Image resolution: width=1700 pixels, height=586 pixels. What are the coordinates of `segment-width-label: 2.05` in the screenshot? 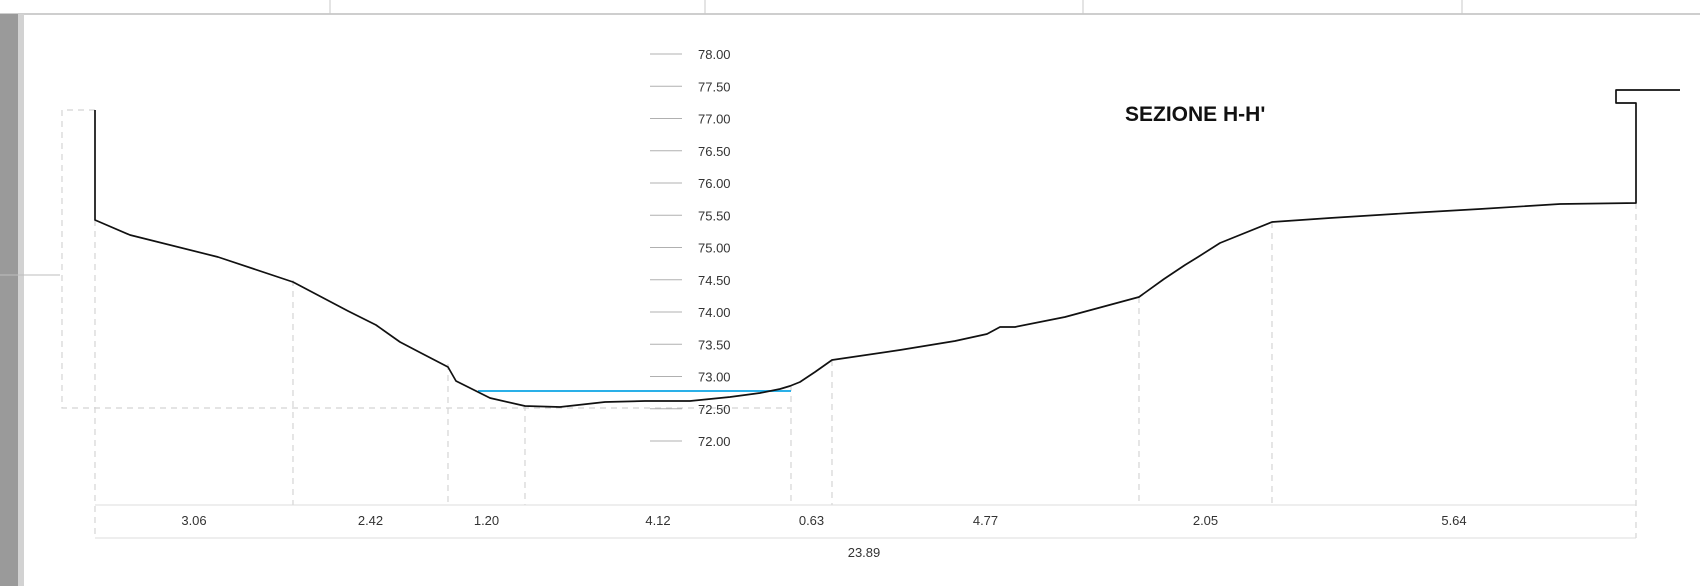 It's located at (1205, 520).